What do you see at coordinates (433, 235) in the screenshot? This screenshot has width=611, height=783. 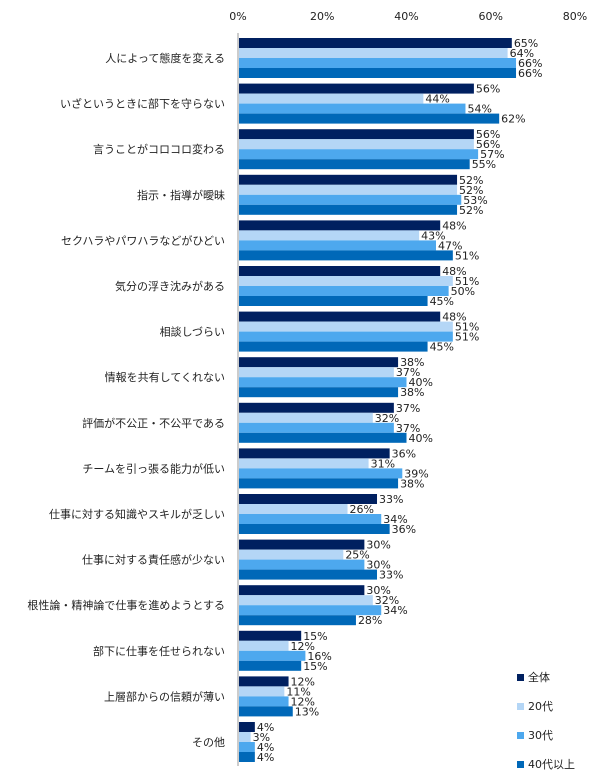 I see `data-label: 43%` at bounding box center [433, 235].